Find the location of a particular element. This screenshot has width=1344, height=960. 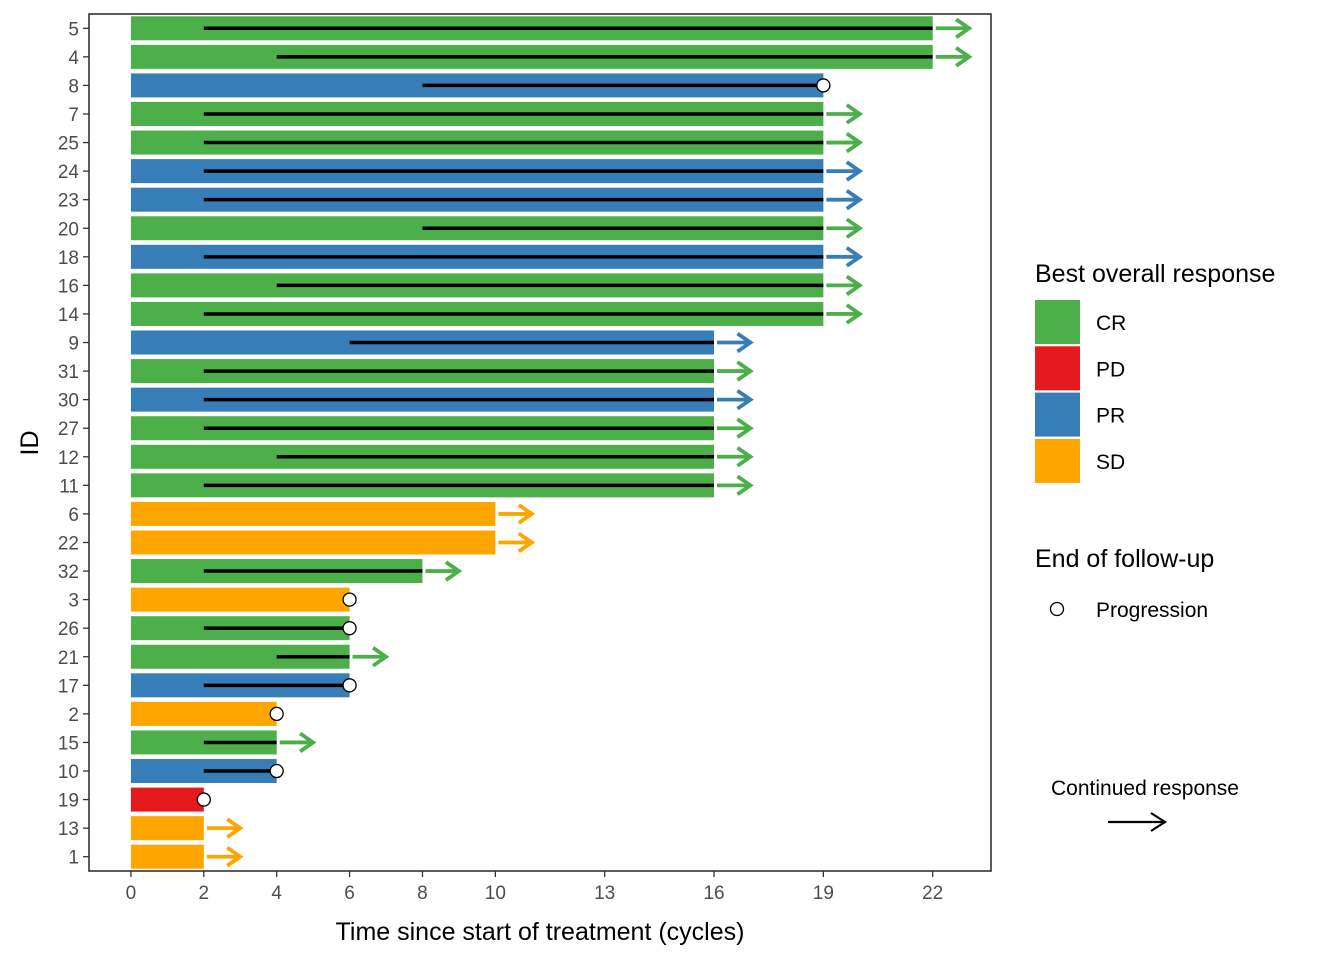

legend-label-pd: PD is located at coordinates (1110, 369).